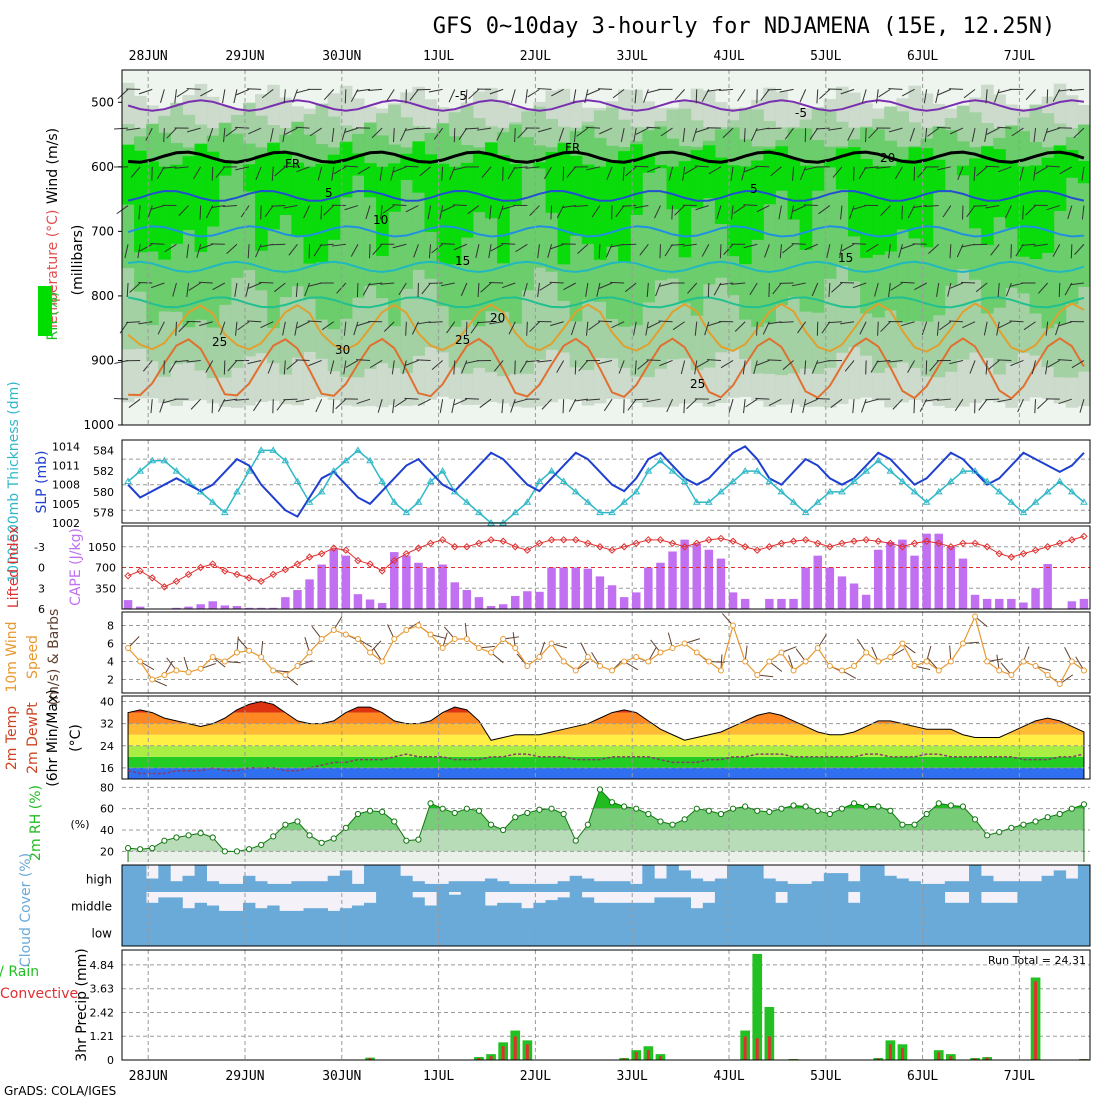  I want to click on bottom-date-label: 6JUL, so click(922, 1076).